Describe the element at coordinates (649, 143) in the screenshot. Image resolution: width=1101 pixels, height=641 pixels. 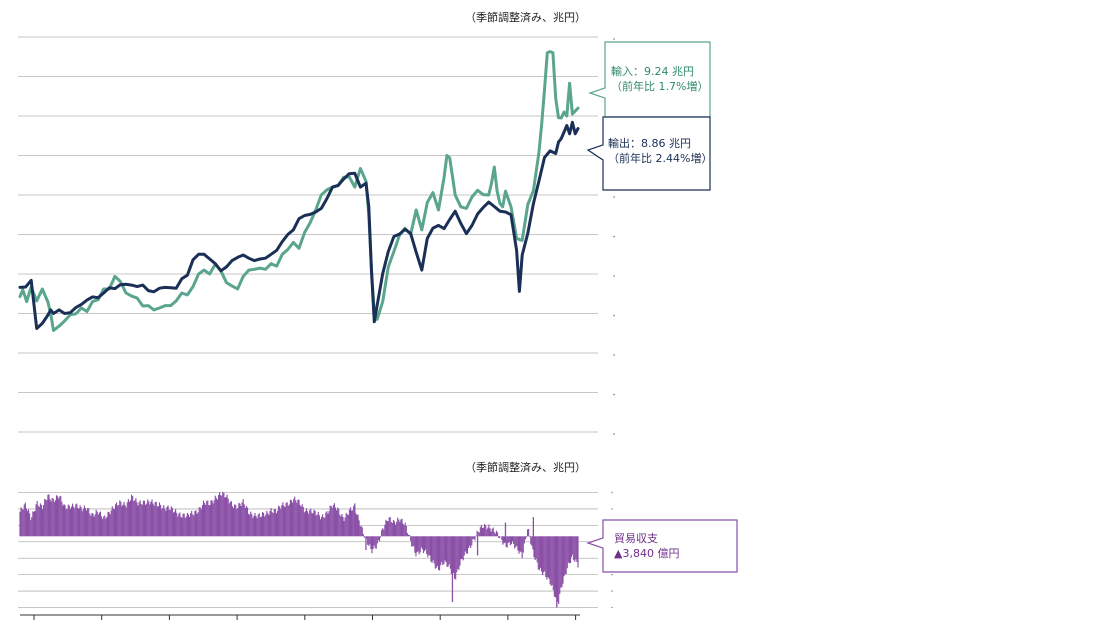
I see `export-callout-line1: 輸出：8.86 兆円` at that location.